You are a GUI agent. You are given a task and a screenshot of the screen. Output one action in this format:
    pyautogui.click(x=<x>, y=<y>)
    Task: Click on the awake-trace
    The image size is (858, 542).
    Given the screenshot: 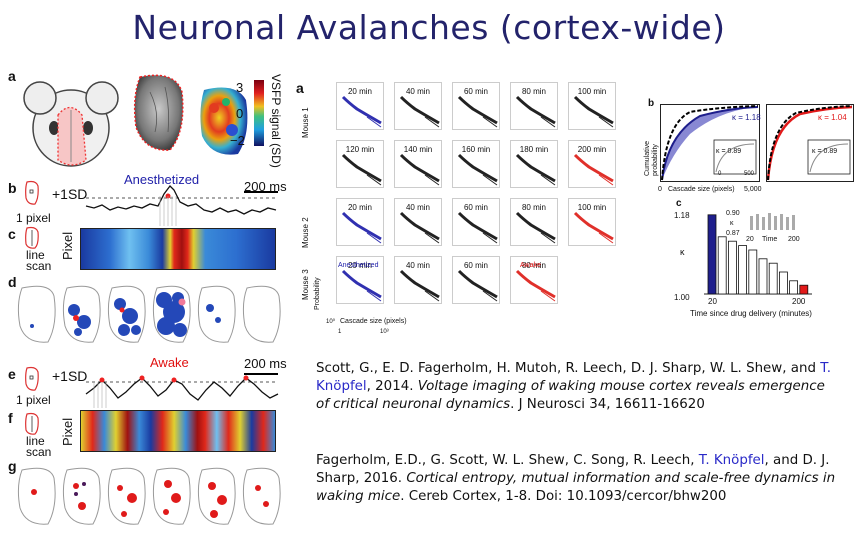 What is the action you would take?
    pyautogui.click(x=182, y=390)
    